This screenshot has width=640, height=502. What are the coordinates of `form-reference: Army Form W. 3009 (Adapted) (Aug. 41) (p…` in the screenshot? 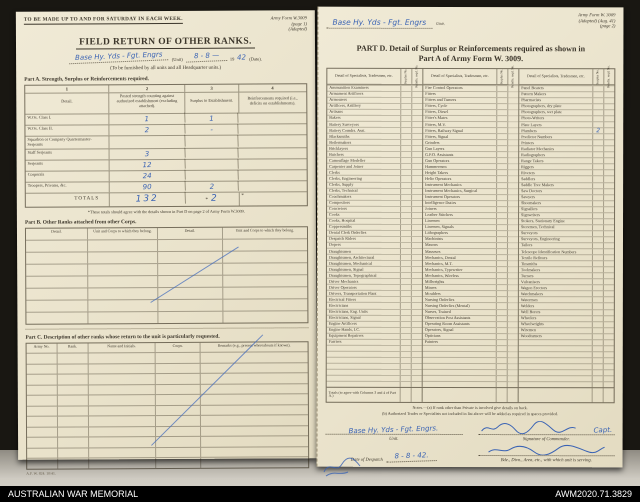 It's located at (596, 20).